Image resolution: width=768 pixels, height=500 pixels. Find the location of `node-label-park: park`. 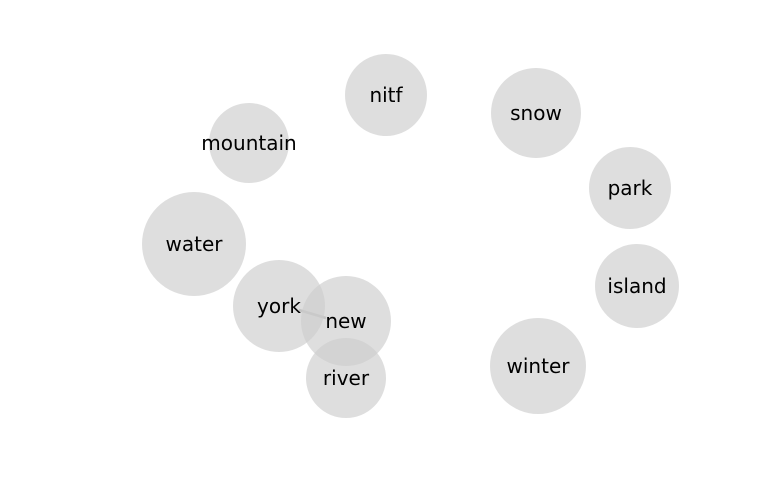

node-label-park: park is located at coordinates (630, 188).